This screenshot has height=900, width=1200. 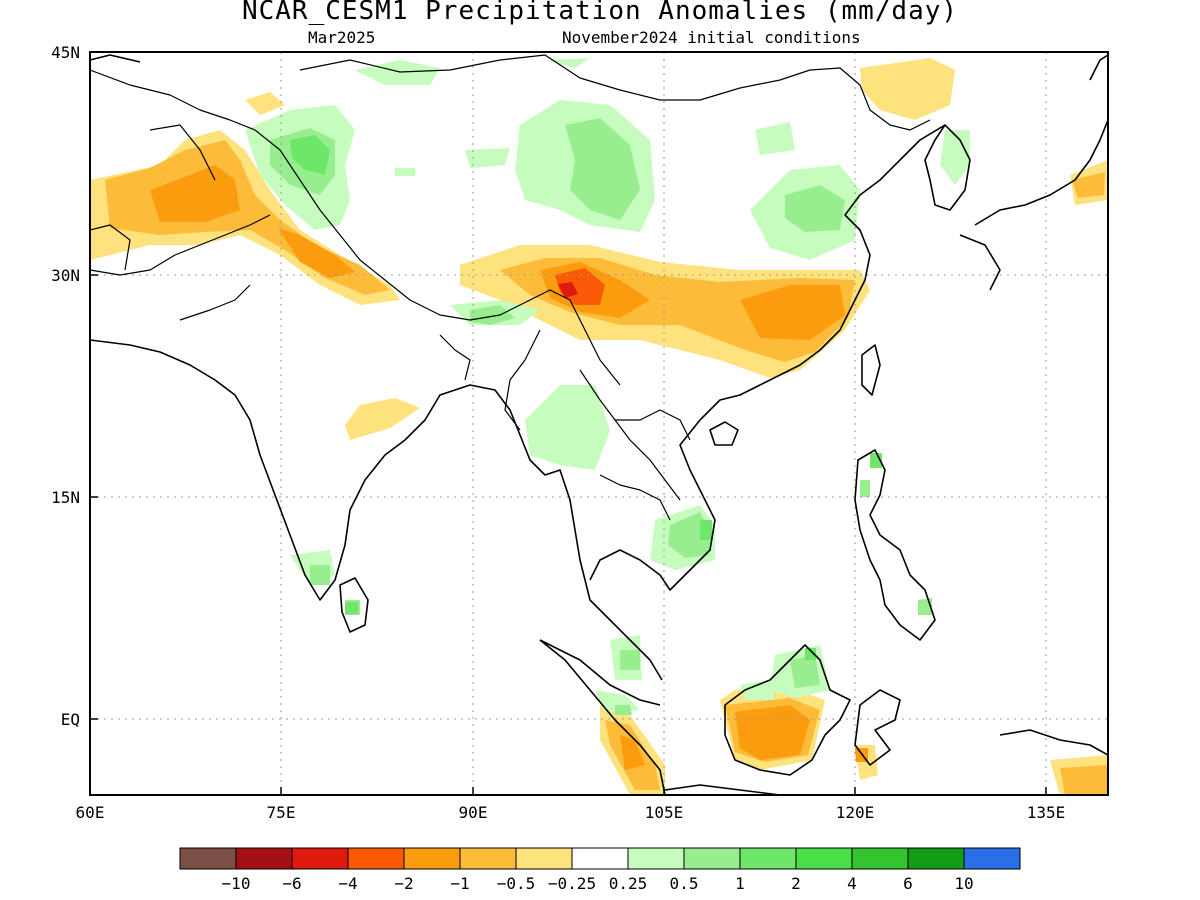 I want to click on colorbar-label: −1, so click(x=459, y=883).